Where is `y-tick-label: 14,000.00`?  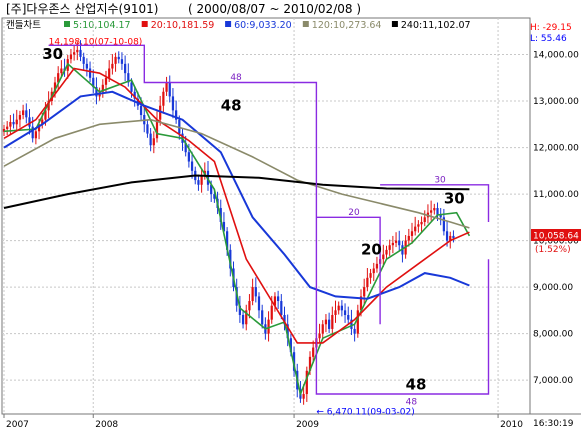 y-tick-label: 14,000.00 is located at coordinates (556, 56).